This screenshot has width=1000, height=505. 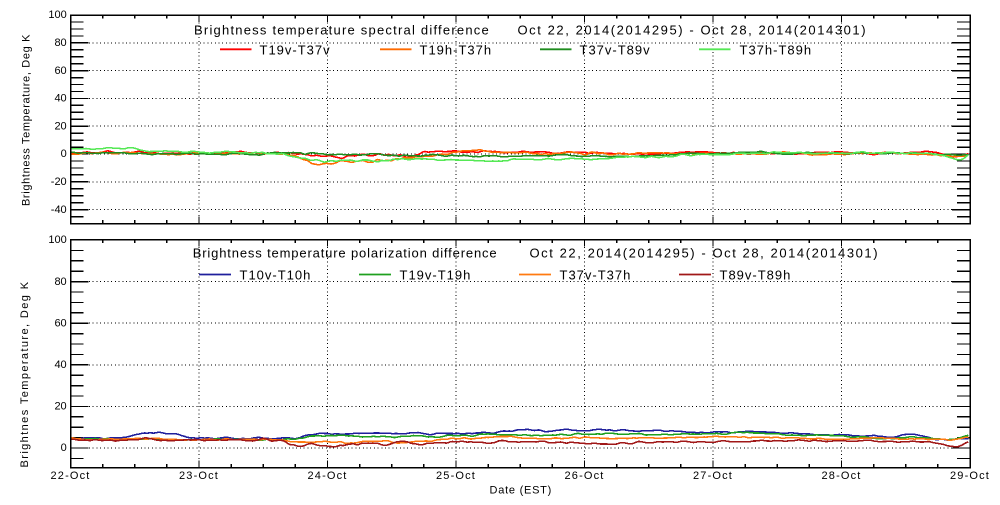 What do you see at coordinates (756, 275) in the screenshot?
I see `svg-text: T89v-T89h` at bounding box center [756, 275].